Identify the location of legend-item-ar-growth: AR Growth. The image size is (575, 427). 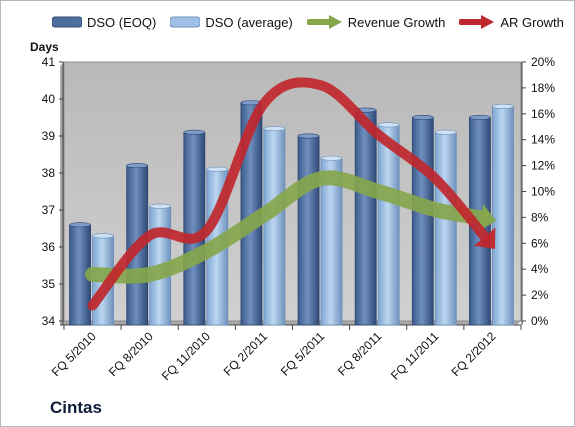
(511, 22).